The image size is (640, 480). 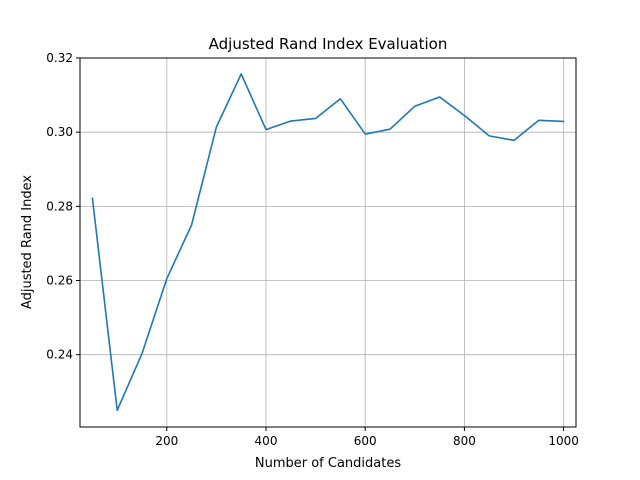 I want to click on y-tick-label: 0.28, so click(x=59, y=206).